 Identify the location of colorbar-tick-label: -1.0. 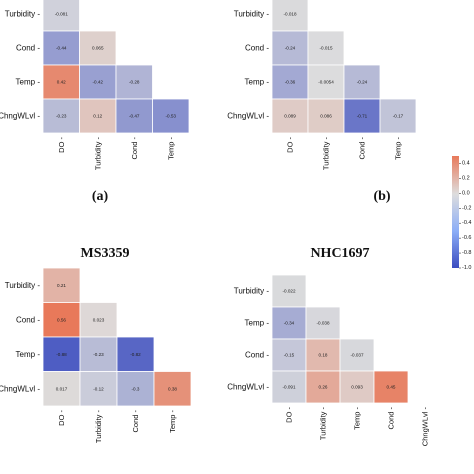
(466, 268).